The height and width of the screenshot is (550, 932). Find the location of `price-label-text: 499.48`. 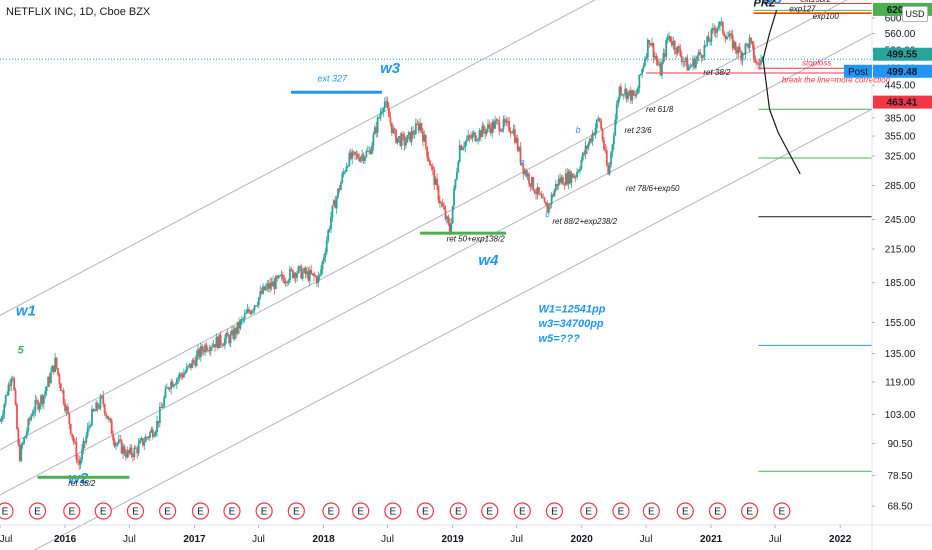

price-label-text: 499.48 is located at coordinates (902, 72).